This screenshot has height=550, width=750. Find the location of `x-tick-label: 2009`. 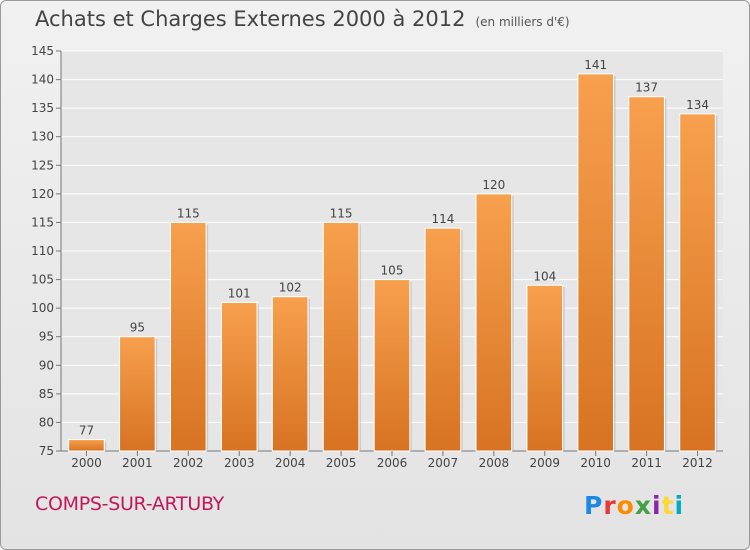

x-tick-label: 2009 is located at coordinates (544, 463).